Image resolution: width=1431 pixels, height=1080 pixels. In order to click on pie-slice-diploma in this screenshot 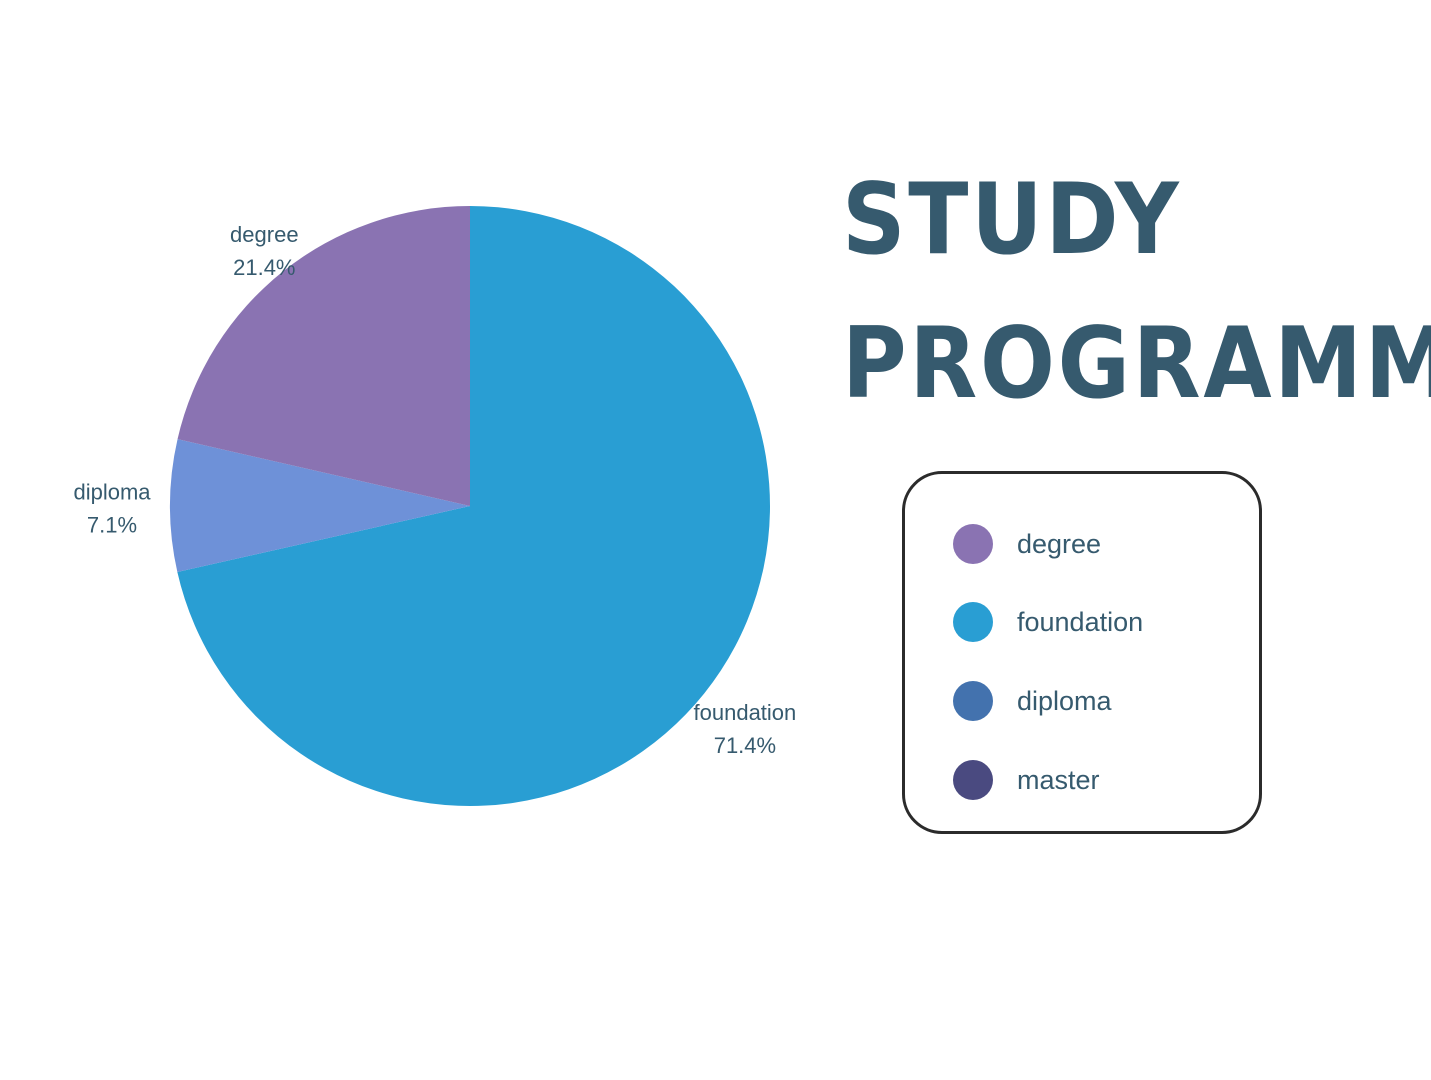, I will do `click(320, 505)`.